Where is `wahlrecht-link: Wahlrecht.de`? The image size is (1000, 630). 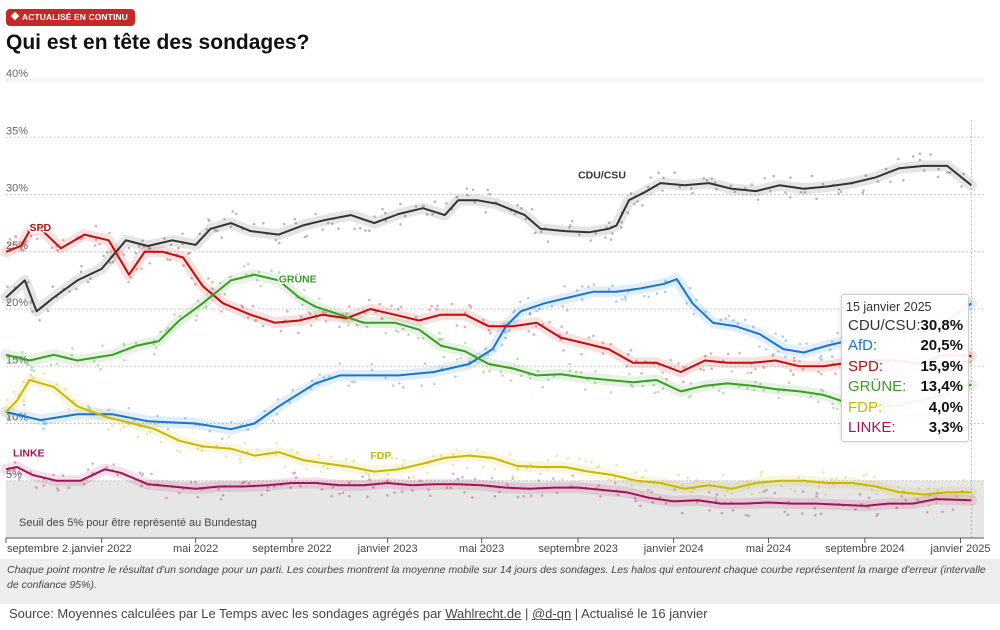
wahlrecht-link: Wahlrecht.de is located at coordinates (483, 613).